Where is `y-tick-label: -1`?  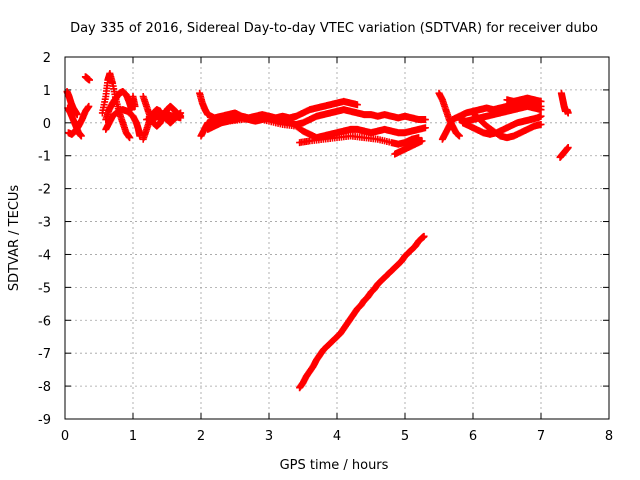
y-tick-label: -1 is located at coordinates (44, 157).